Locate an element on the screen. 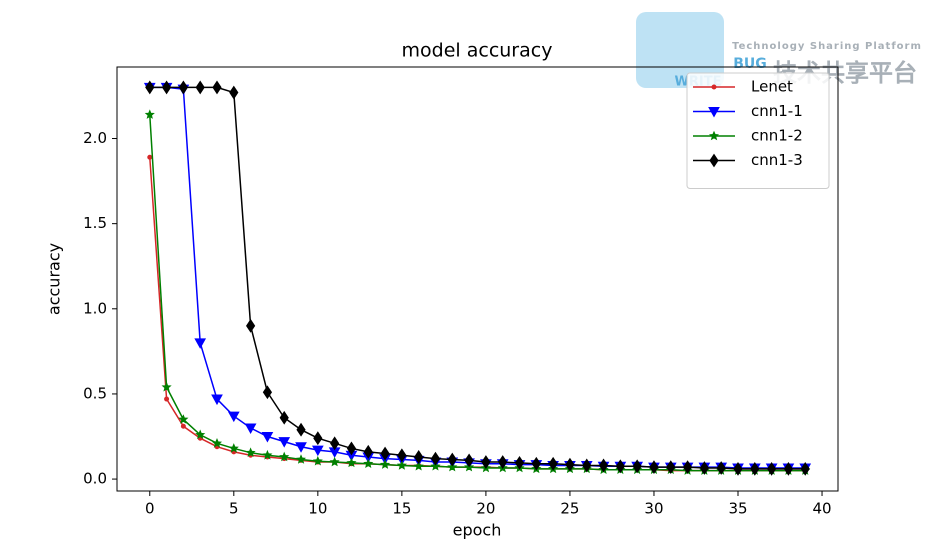 The image size is (933, 553). x-tick-label: 35 is located at coordinates (737, 509).